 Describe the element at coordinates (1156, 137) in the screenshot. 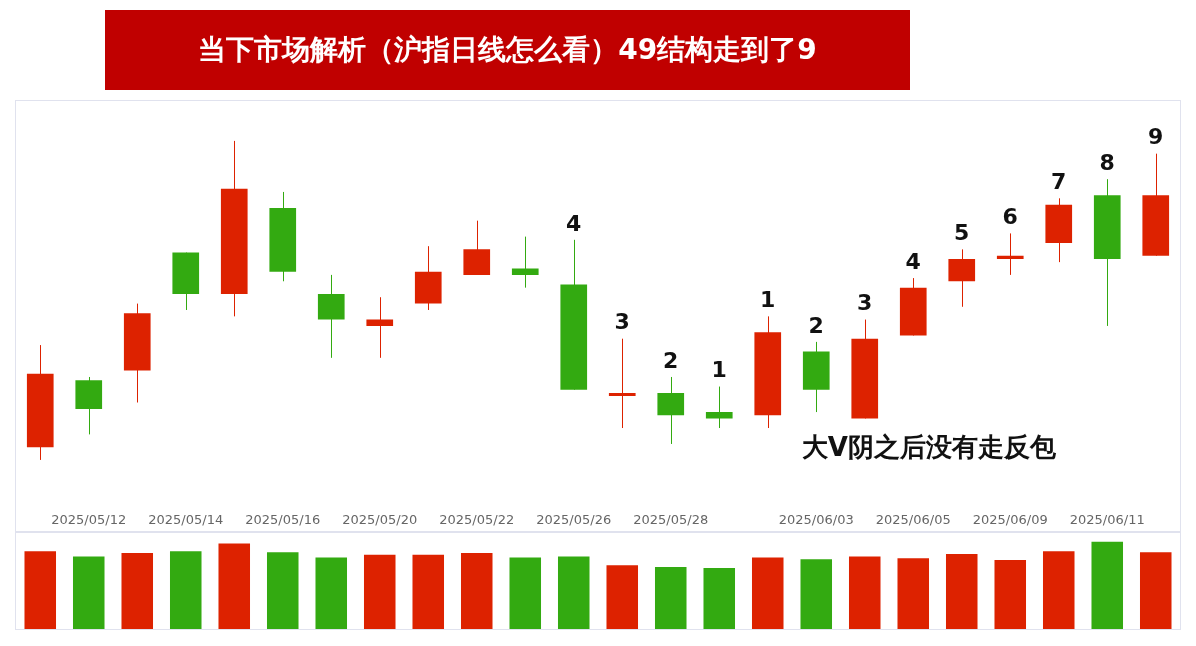

I see `text: 9` at that location.